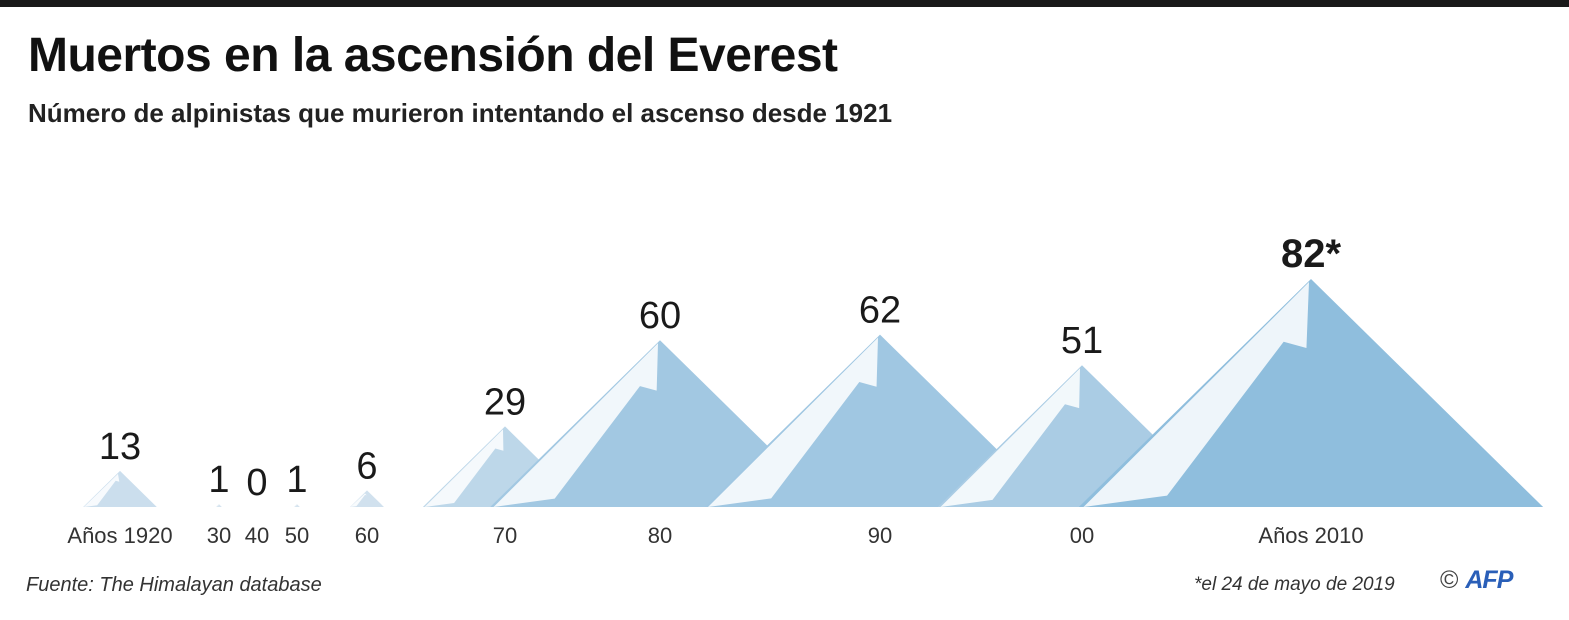  I want to click on category-label: 50, so click(297, 535).